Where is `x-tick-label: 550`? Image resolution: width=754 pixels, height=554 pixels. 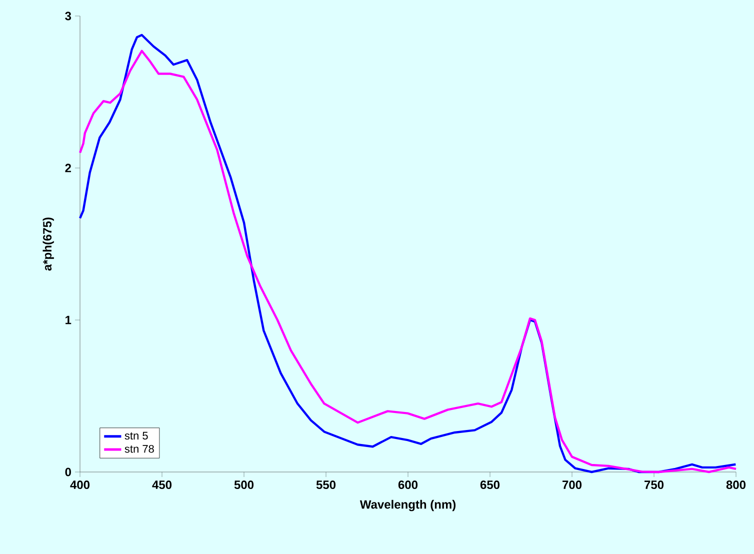
x-tick-label: 550 is located at coordinates (326, 485).